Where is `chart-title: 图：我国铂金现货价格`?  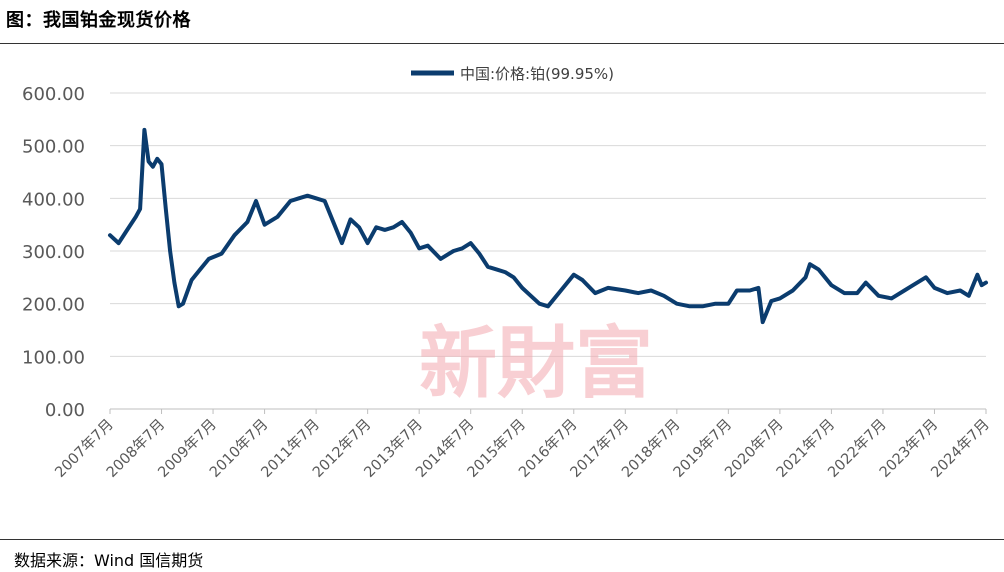 chart-title: 图：我国铂金现货价格 is located at coordinates (98, 20).